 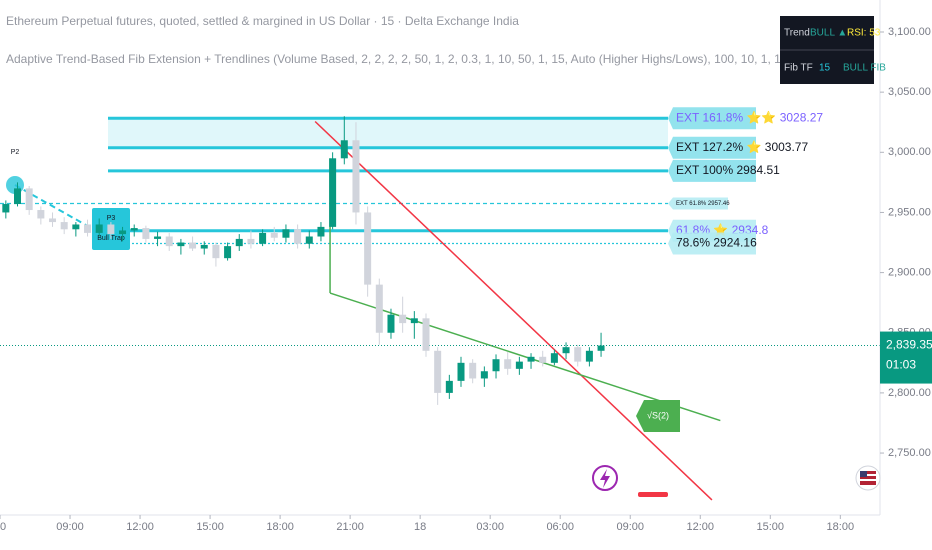 I want to click on price-tag, so click(x=906, y=357).